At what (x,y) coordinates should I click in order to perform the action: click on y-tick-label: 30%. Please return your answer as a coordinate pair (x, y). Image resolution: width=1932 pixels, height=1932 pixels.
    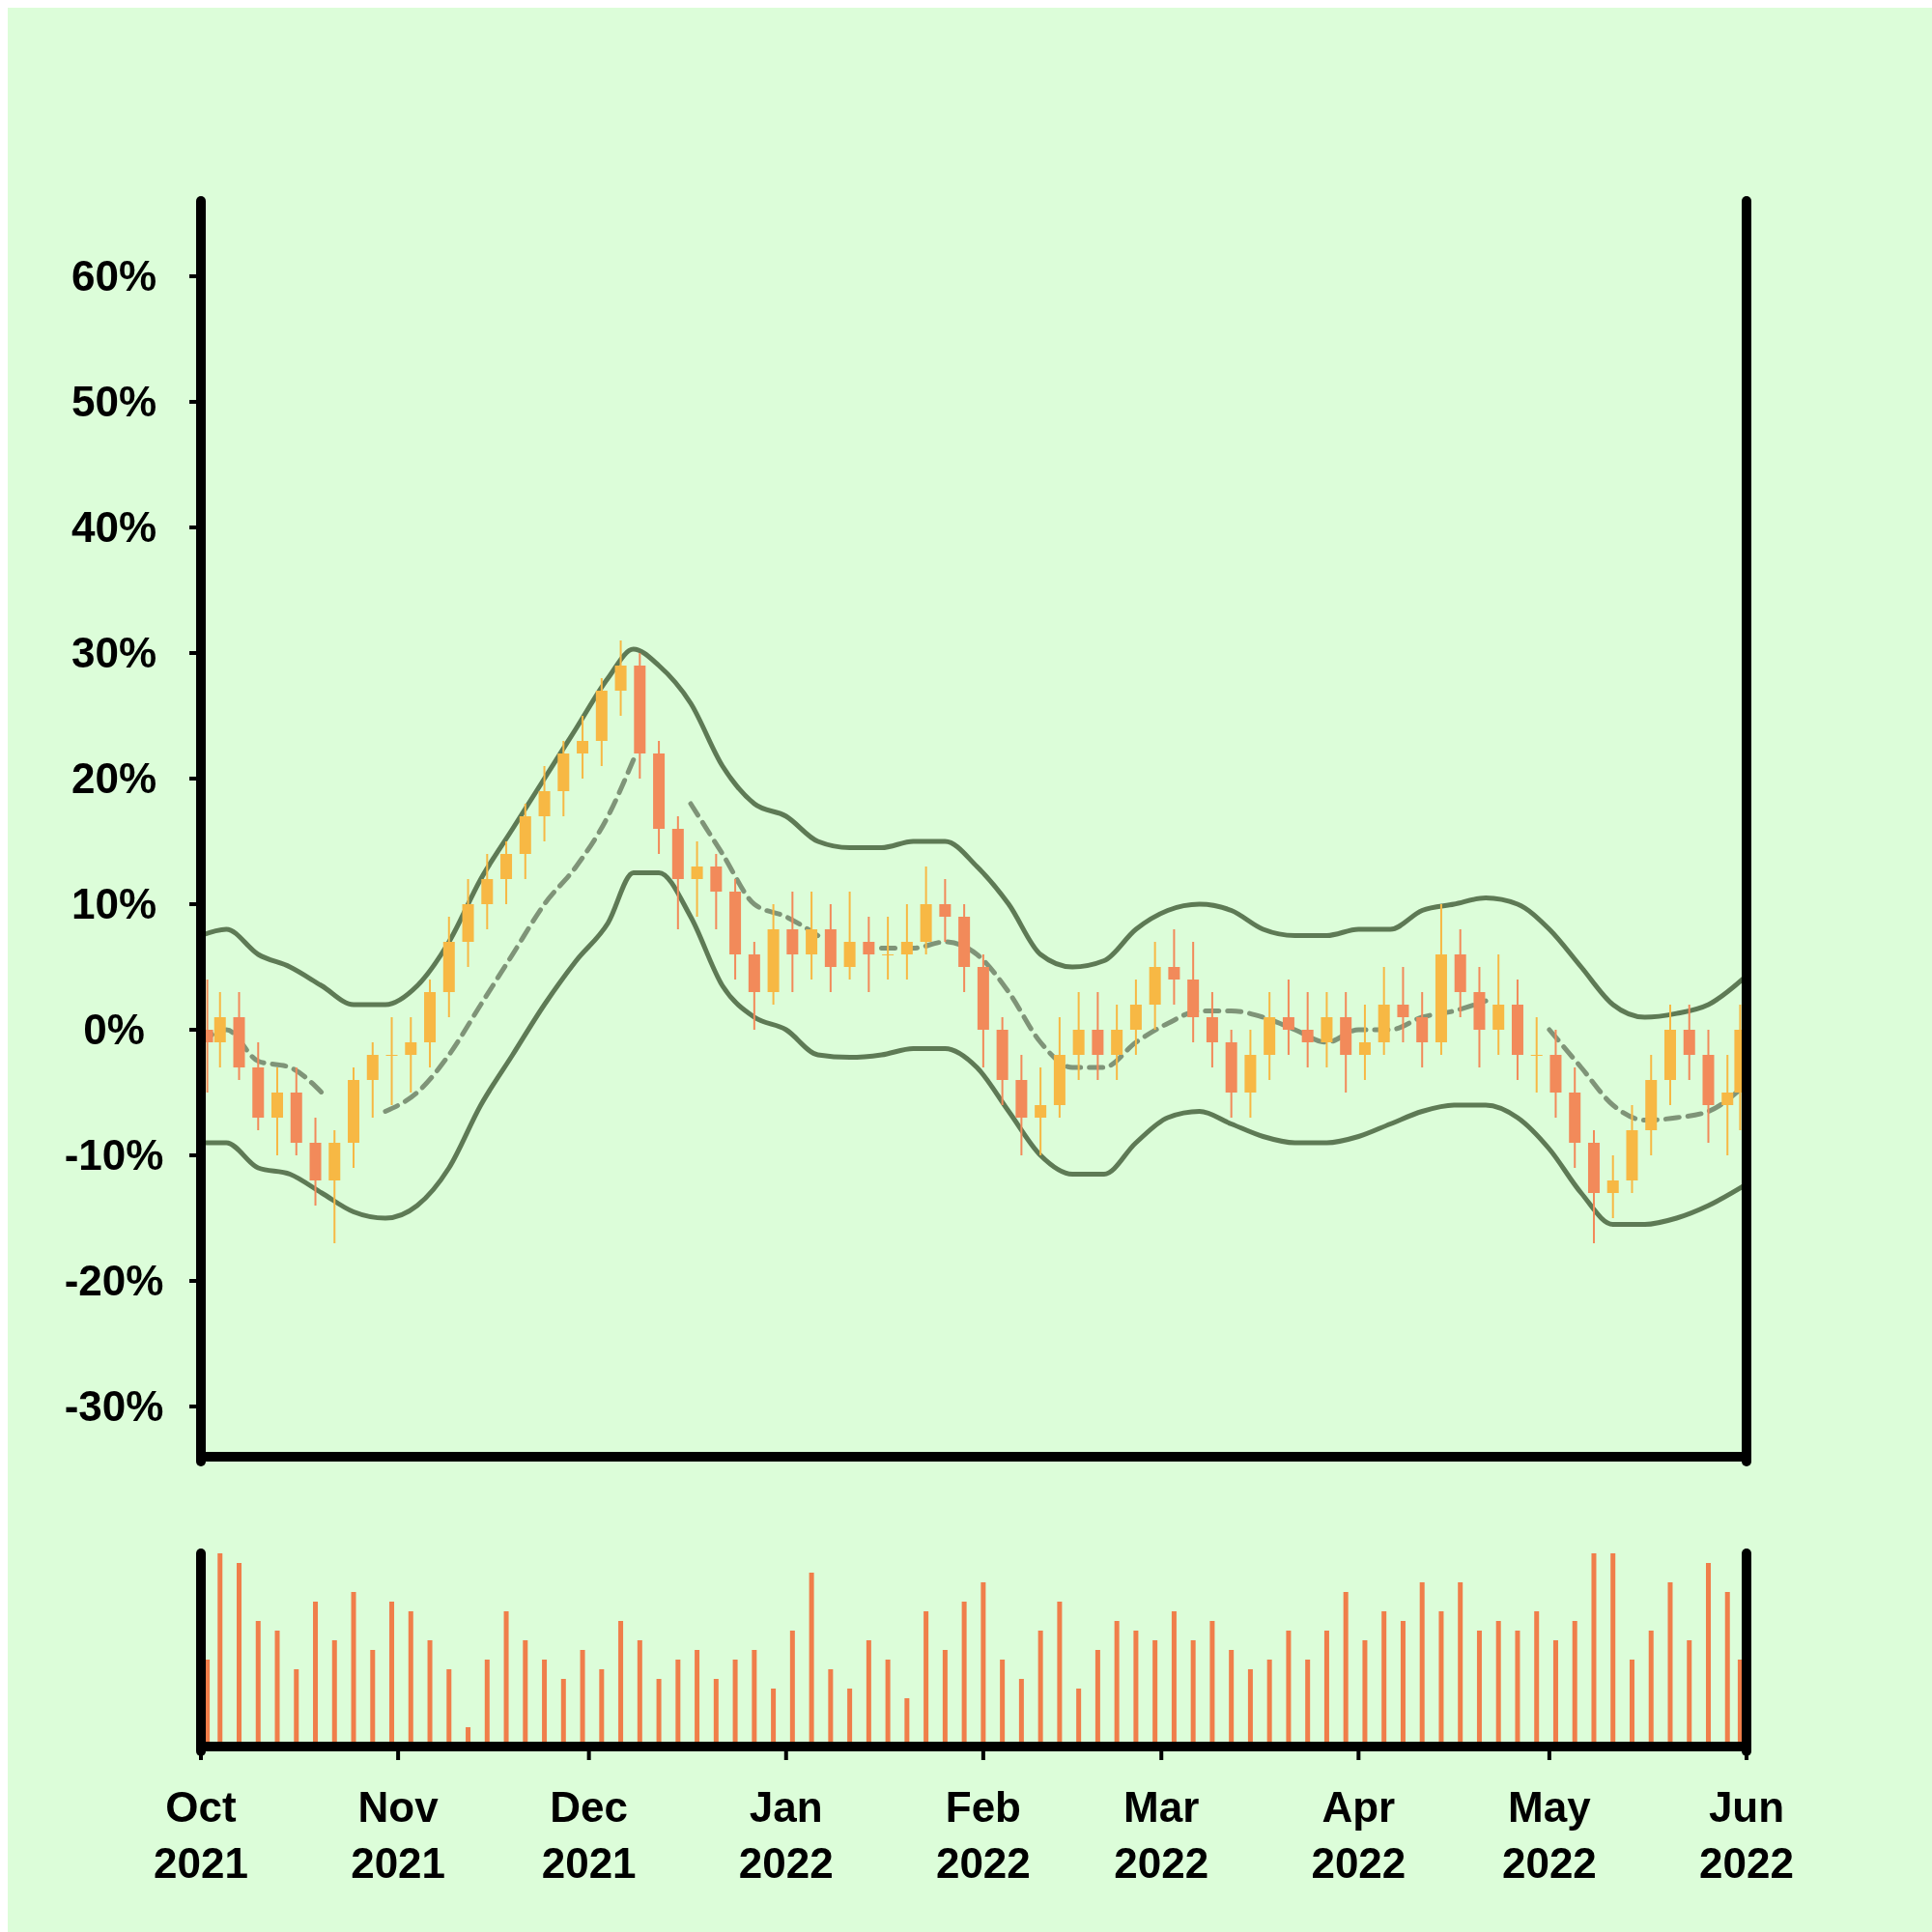
    Looking at the image, I should click on (114, 653).